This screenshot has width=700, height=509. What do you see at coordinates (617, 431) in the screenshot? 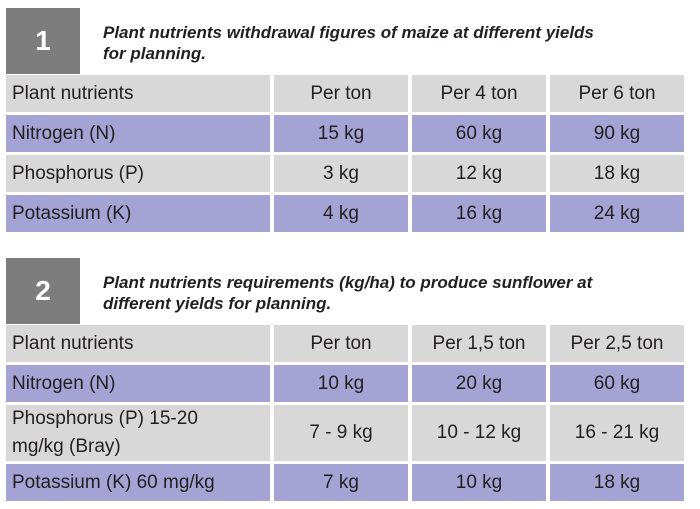
I see `table-cell: 16 - 21 kg` at bounding box center [617, 431].